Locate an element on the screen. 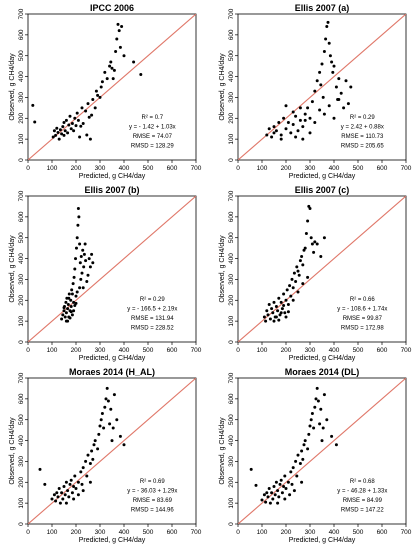 Image resolution: width=414 pixels, height=550 pixels. y-tick-label: 500 is located at coordinates (231, 237).